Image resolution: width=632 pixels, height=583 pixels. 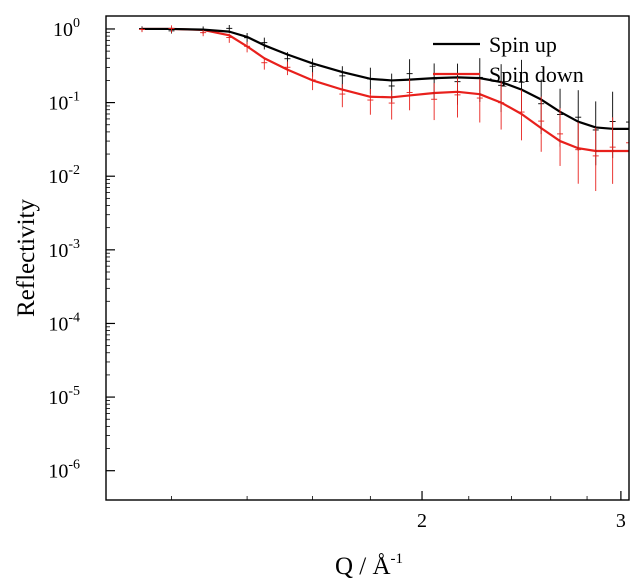 What do you see at coordinates (66, 28) in the screenshot?
I see `y-tick-label: 10⁰` at bounding box center [66, 28].